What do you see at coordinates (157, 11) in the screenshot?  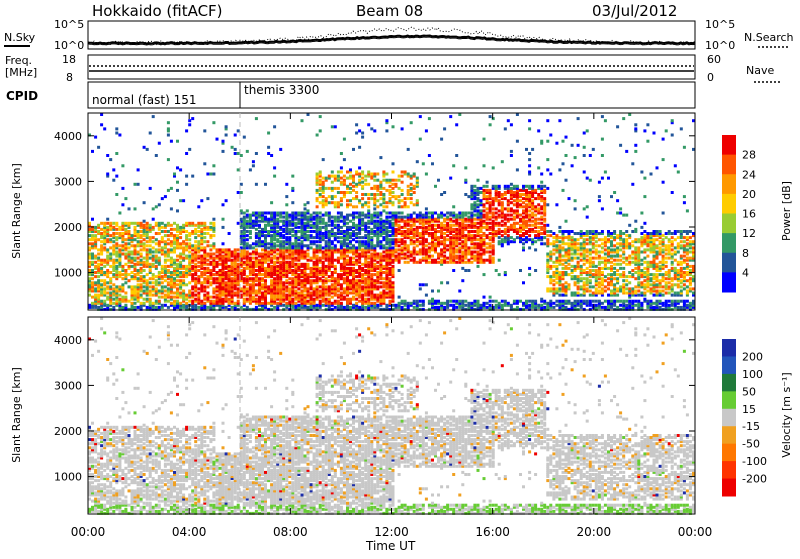 I see `station-title: Hokkaido (fitACF)` at bounding box center [157, 11].